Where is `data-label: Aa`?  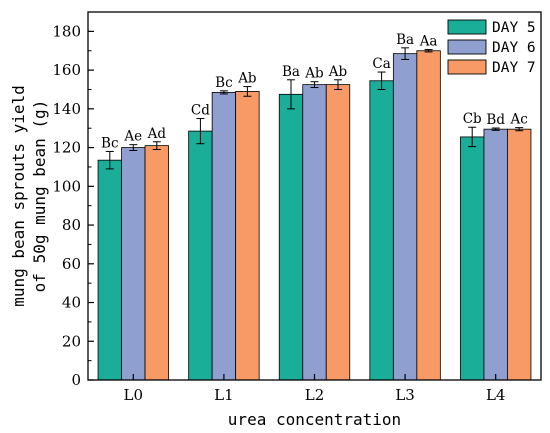 data-label: Aa is located at coordinates (428, 42).